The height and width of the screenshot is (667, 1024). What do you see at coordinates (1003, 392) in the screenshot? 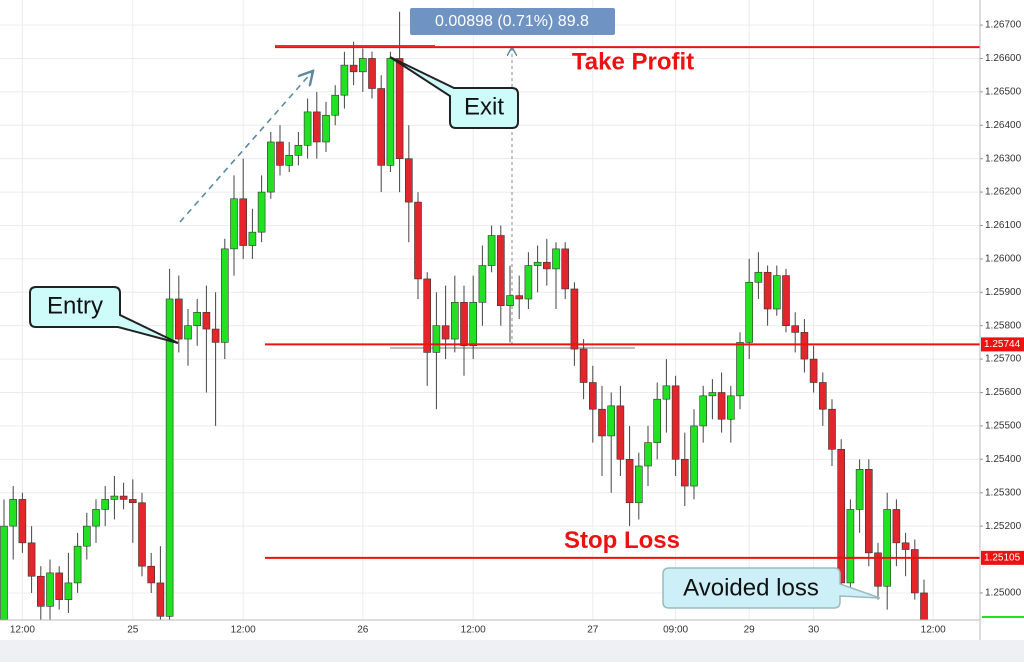
I see `y-tick-label: 1.25600` at bounding box center [1003, 392].